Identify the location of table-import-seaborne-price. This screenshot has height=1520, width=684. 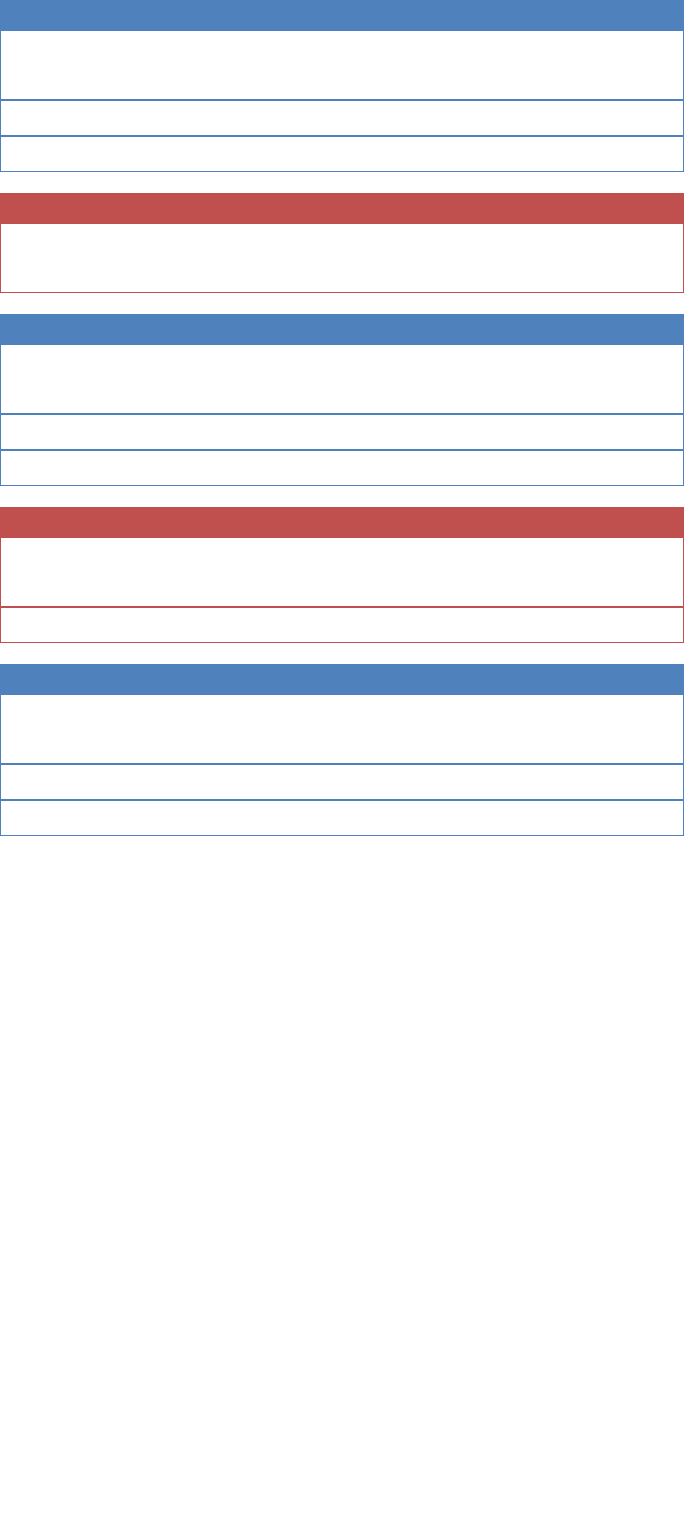
(342, 86).